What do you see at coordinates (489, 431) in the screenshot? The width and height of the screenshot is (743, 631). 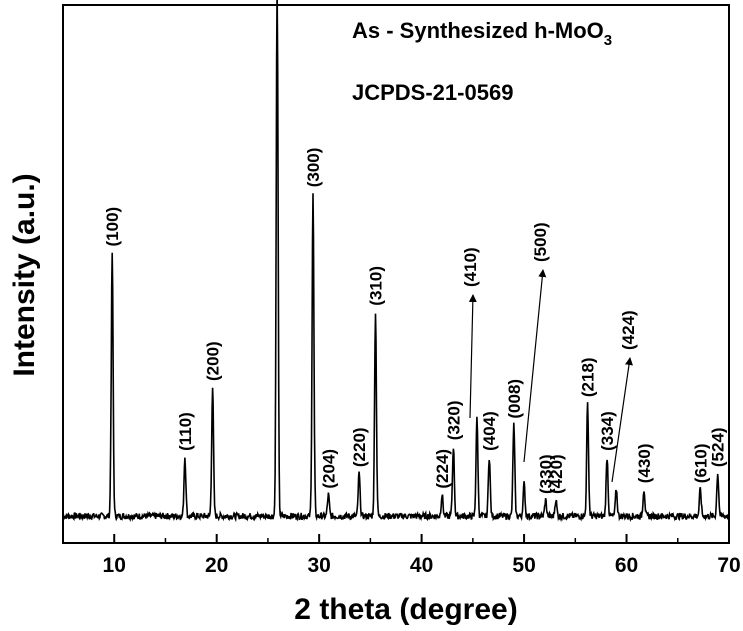 I see `peak-label: (404)` at bounding box center [489, 431].